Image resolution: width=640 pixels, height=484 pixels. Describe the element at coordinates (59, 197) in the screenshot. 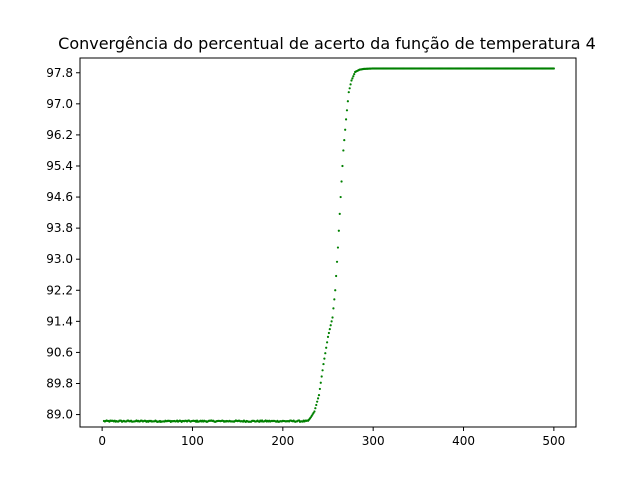

I see `y-tick-label: 94.6` at that location.